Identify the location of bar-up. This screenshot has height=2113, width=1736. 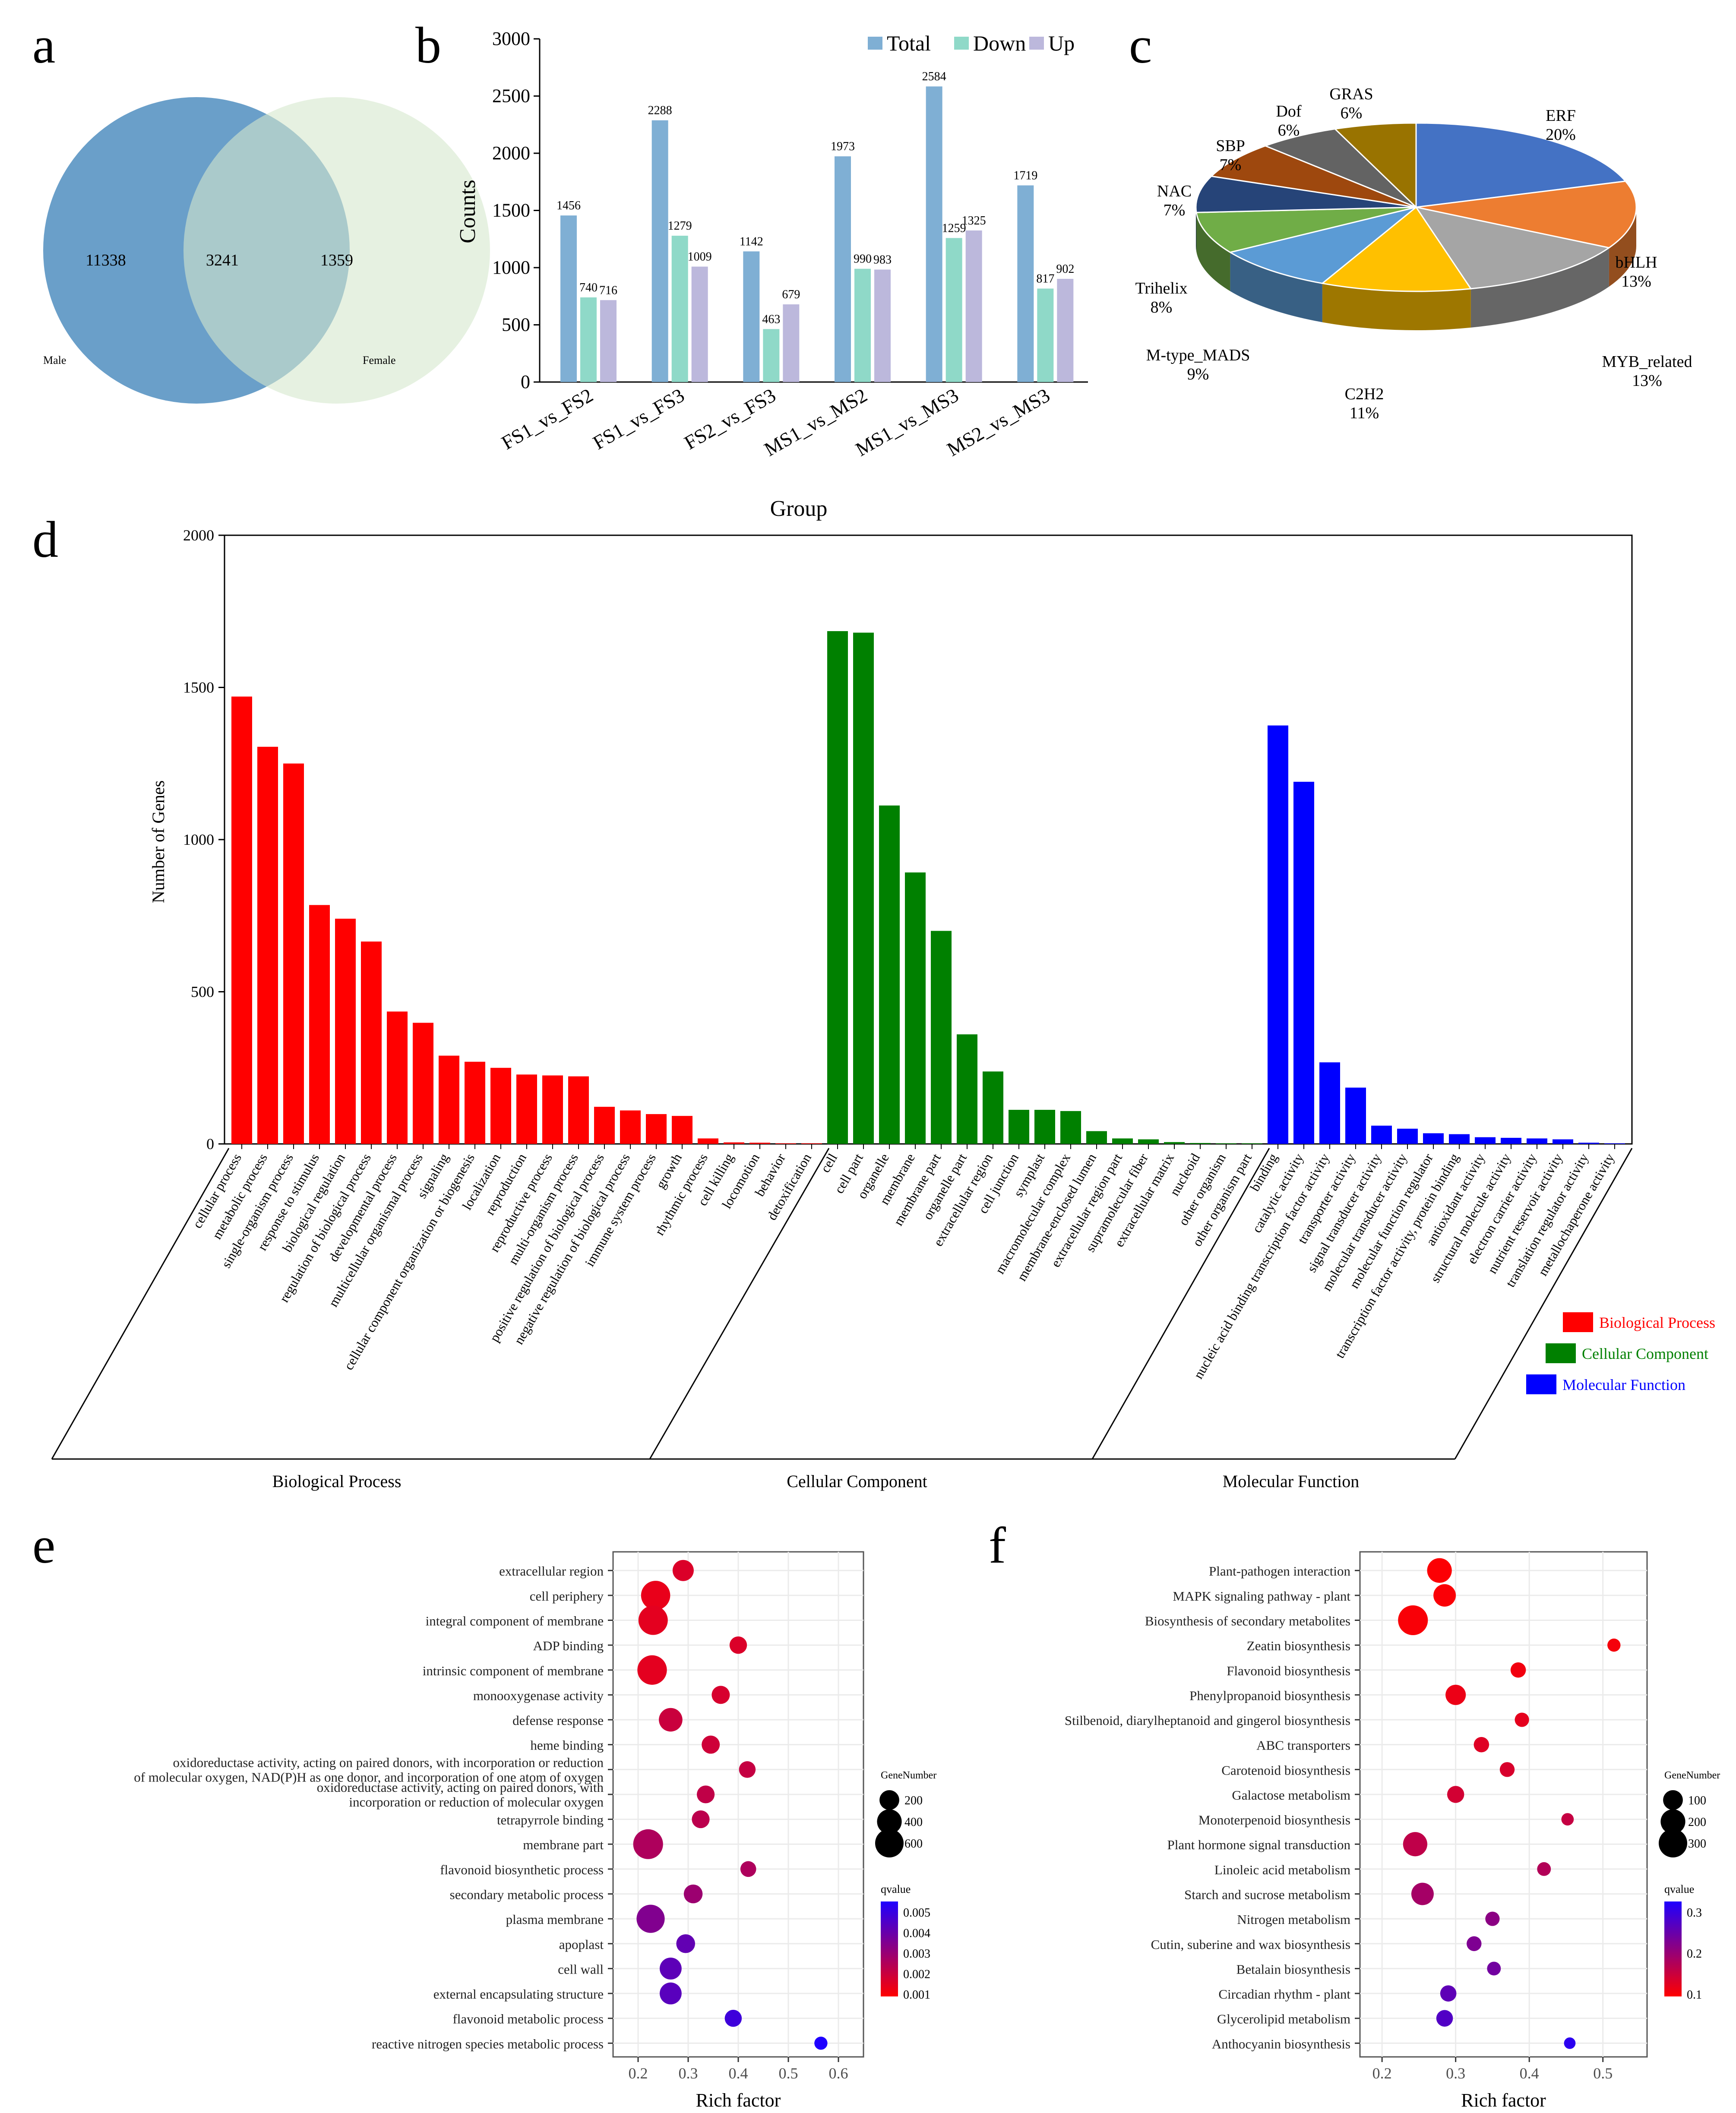
(973, 306).